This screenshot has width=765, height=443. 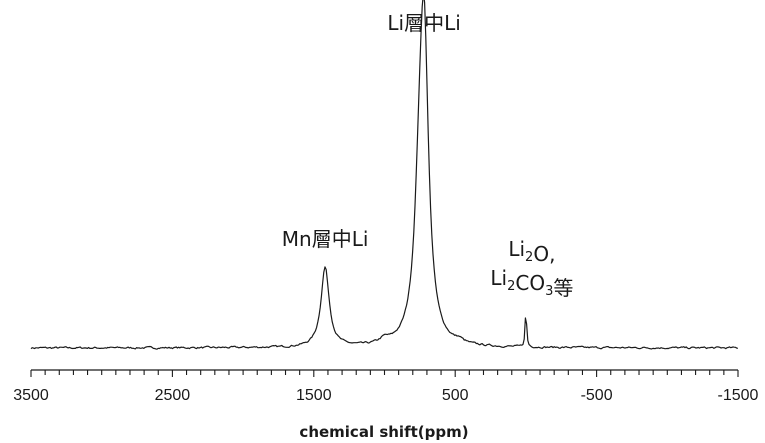 I want to click on peak-annotation: Li層中Li, so click(x=423, y=23).